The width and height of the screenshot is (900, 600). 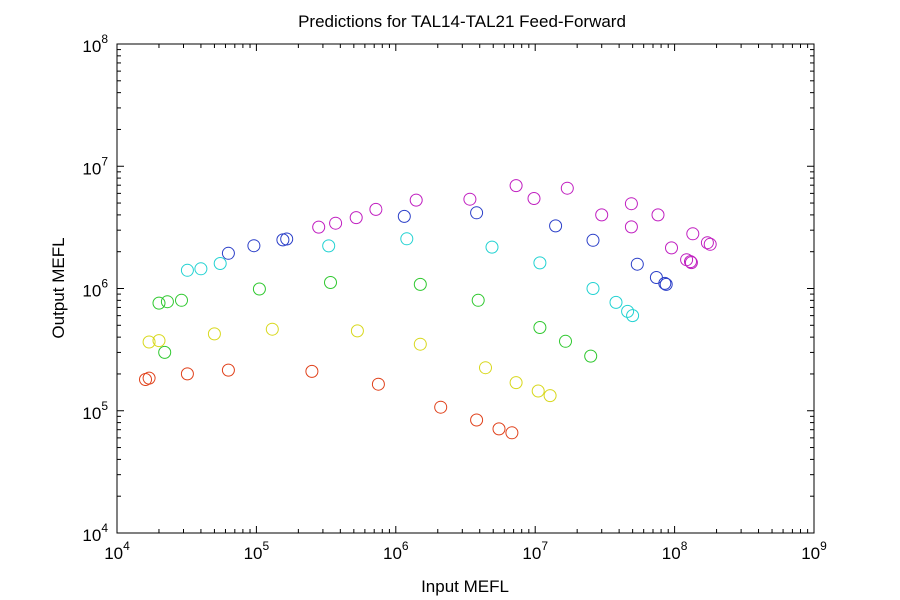 I want to click on y-tick-label: 10⁶, so click(x=95, y=289).